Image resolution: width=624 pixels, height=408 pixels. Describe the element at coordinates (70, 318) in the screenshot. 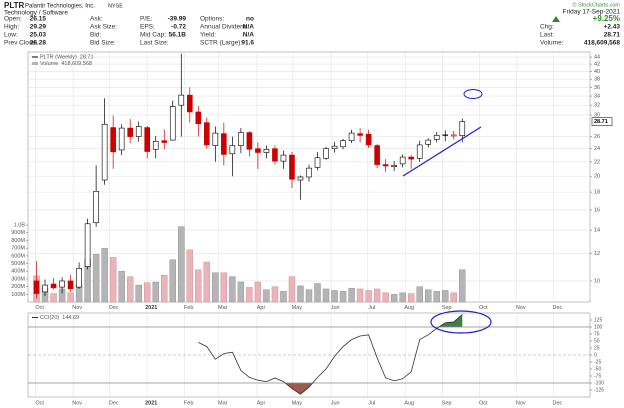

I see `legend-value: 144.69` at that location.